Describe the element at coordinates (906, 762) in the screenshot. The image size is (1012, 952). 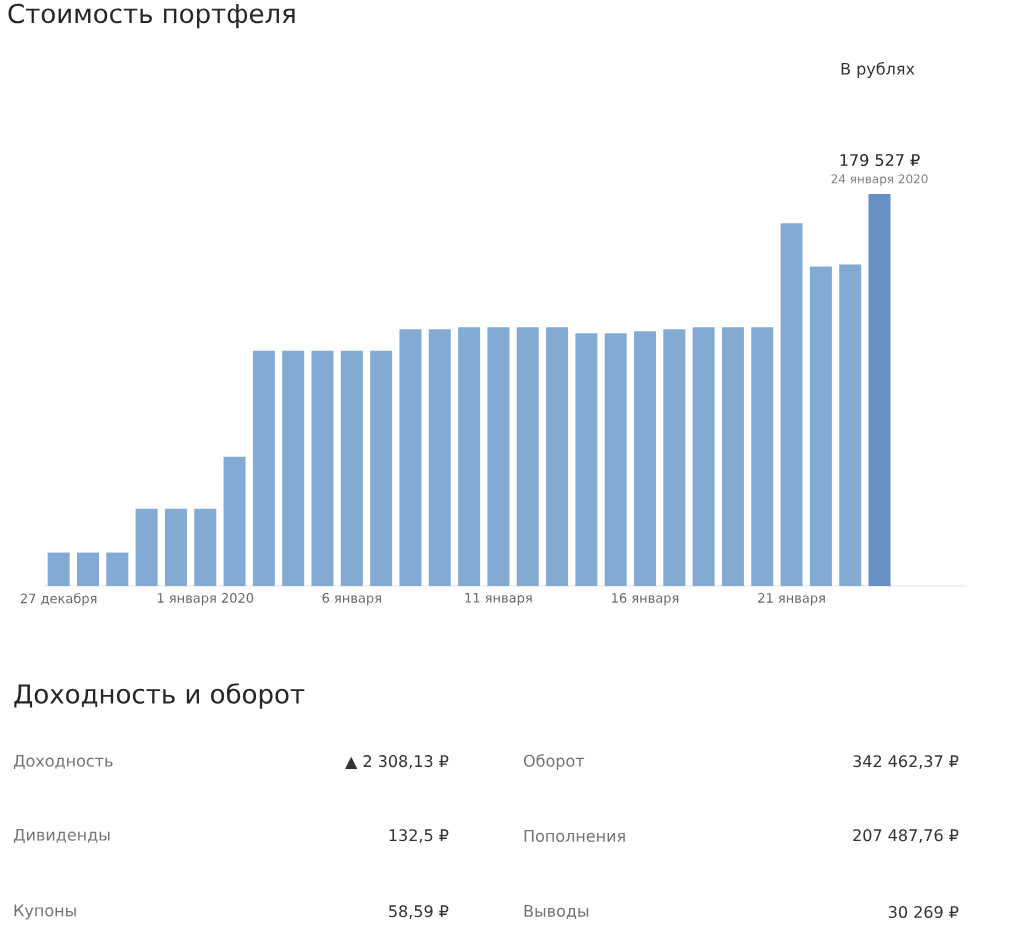
I see `text: 342 462,37 ₽` at that location.